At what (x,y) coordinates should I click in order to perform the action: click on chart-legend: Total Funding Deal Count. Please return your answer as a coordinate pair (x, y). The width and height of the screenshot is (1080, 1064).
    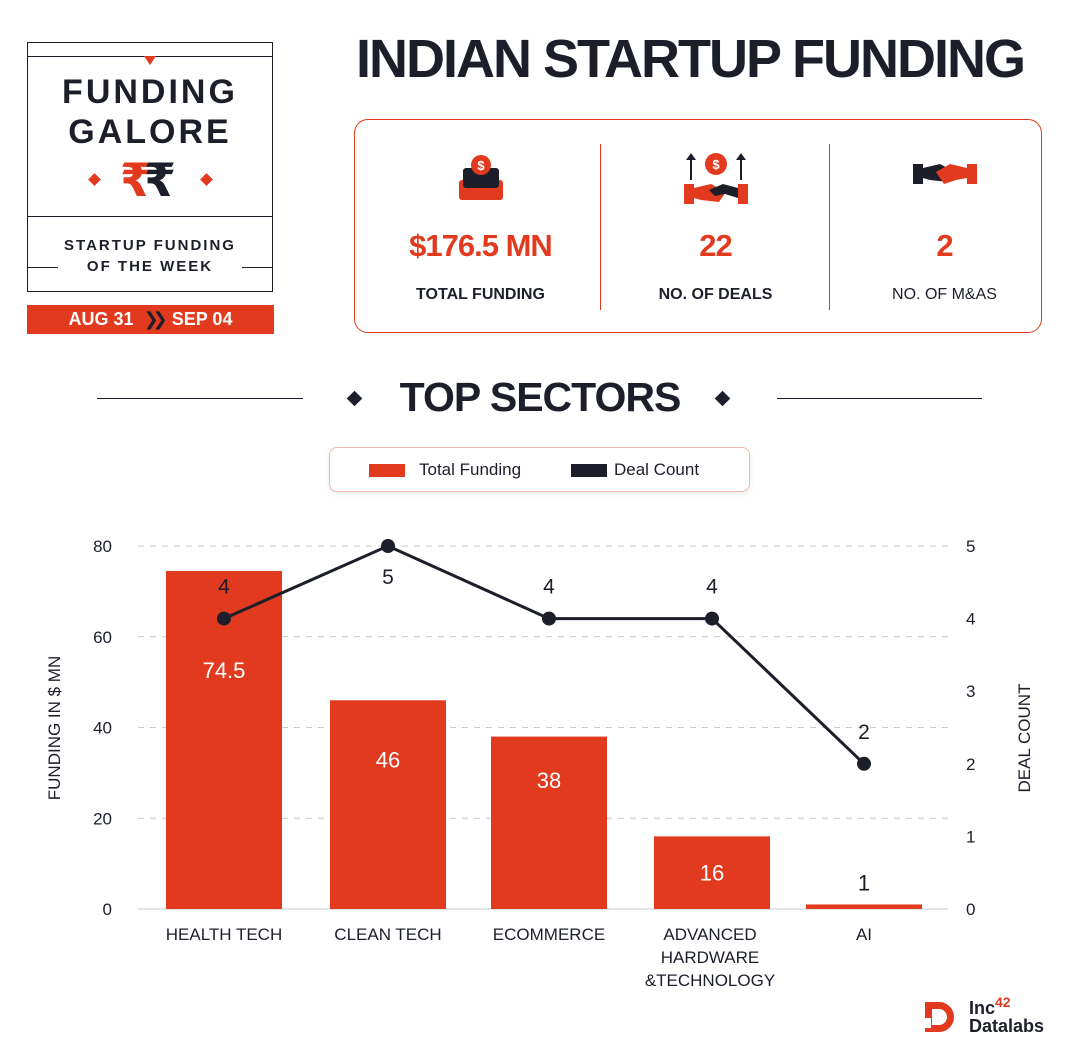
    Looking at the image, I should click on (539, 469).